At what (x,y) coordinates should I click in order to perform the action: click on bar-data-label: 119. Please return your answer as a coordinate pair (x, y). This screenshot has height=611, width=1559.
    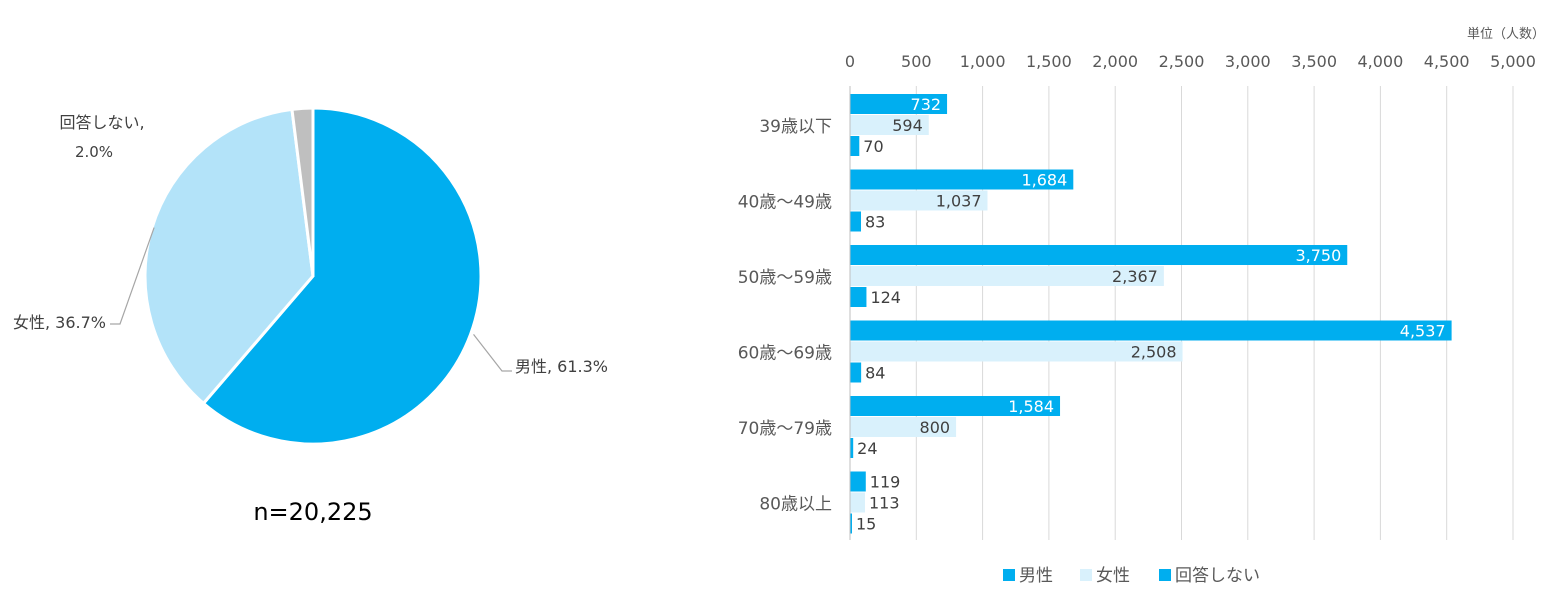
    Looking at the image, I should click on (885, 482).